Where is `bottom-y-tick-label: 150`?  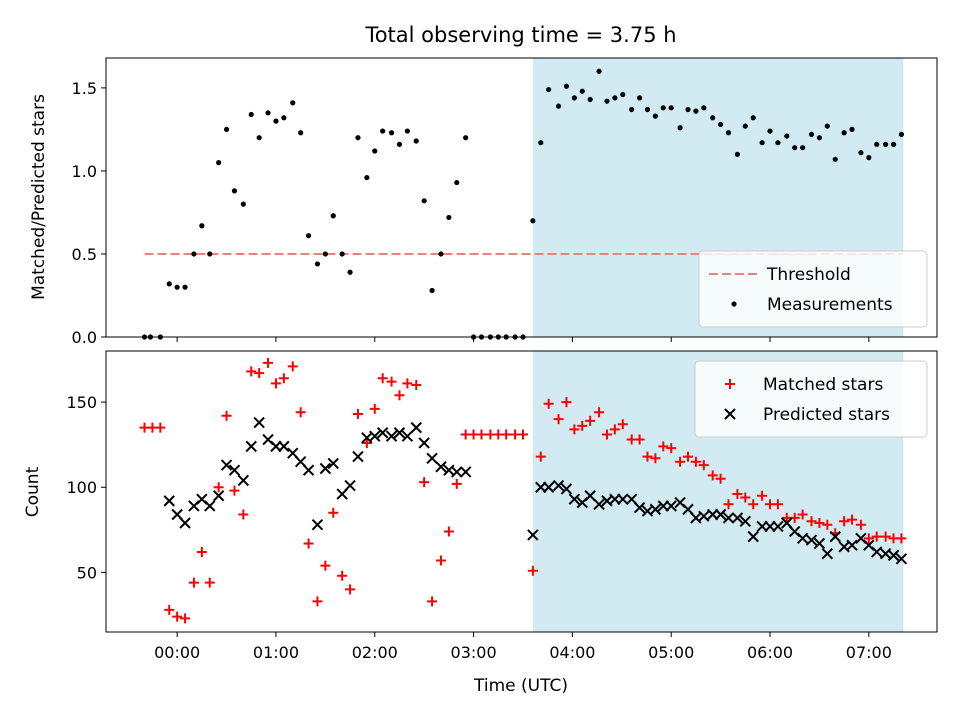 bottom-y-tick-label: 150 is located at coordinates (81, 402).